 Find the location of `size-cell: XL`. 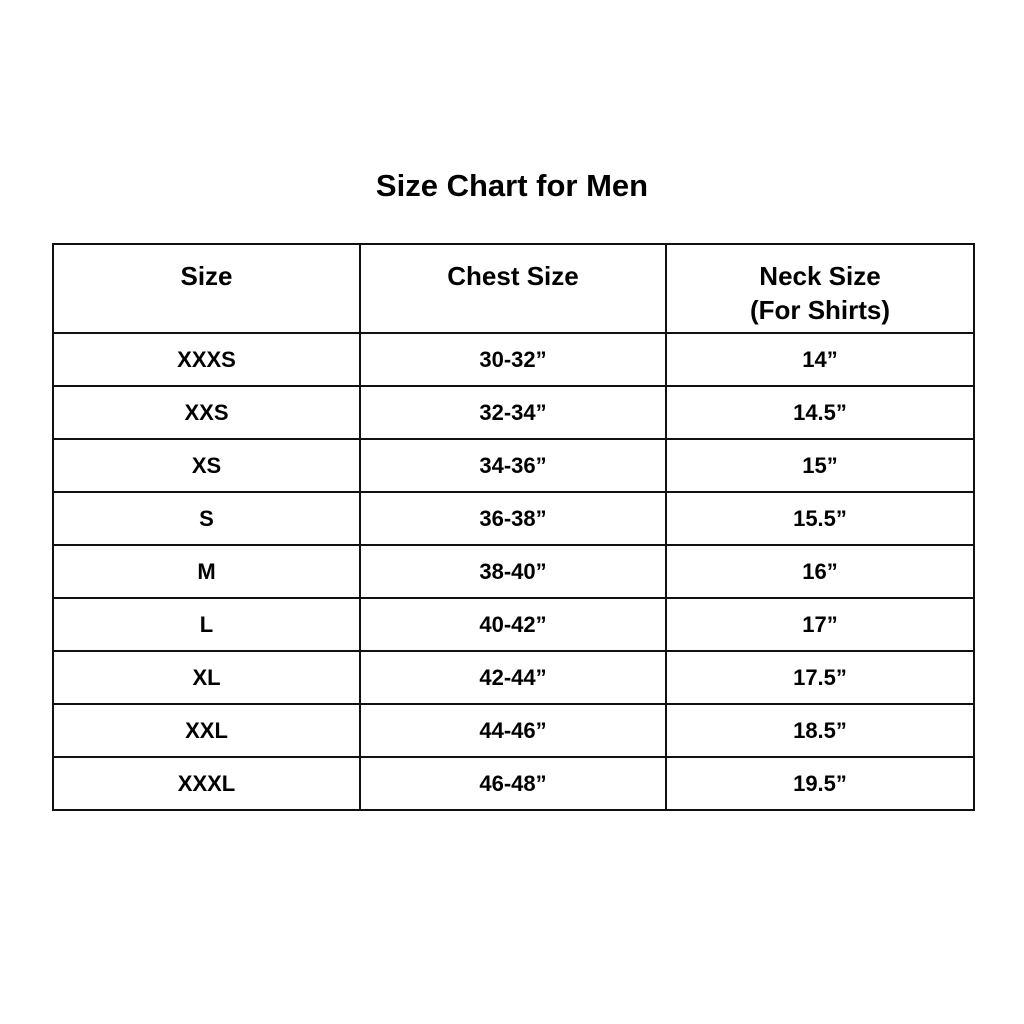

size-cell: XL is located at coordinates (206, 677).